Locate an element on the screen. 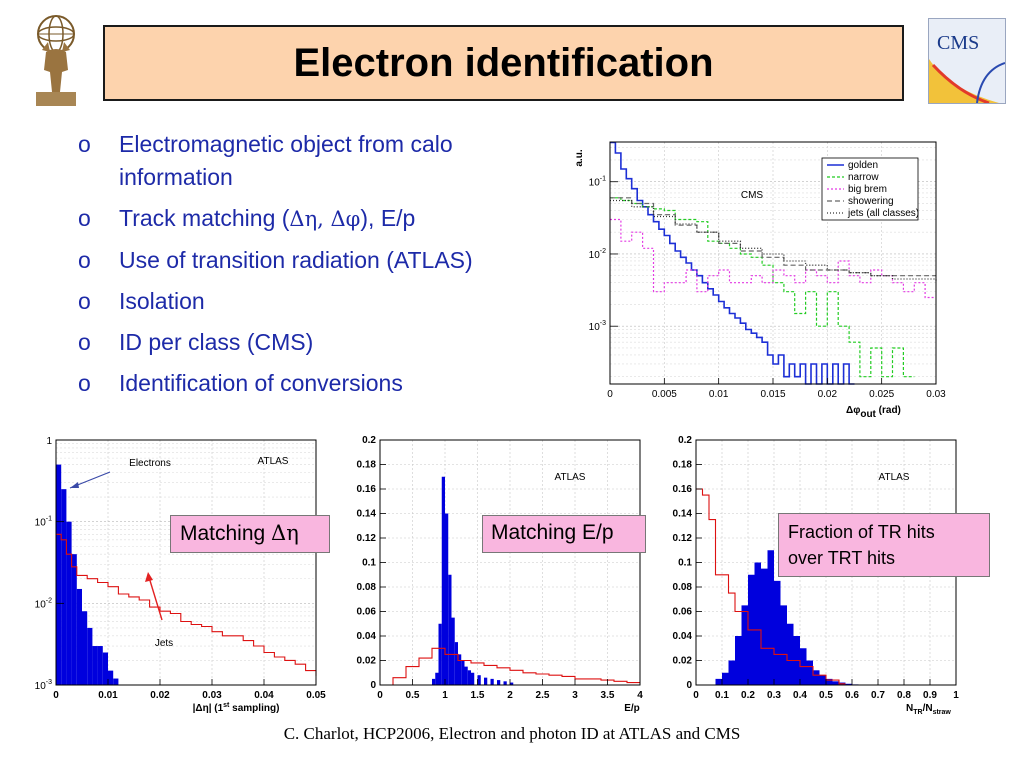  jets-label: Jets is located at coordinates (164, 643).